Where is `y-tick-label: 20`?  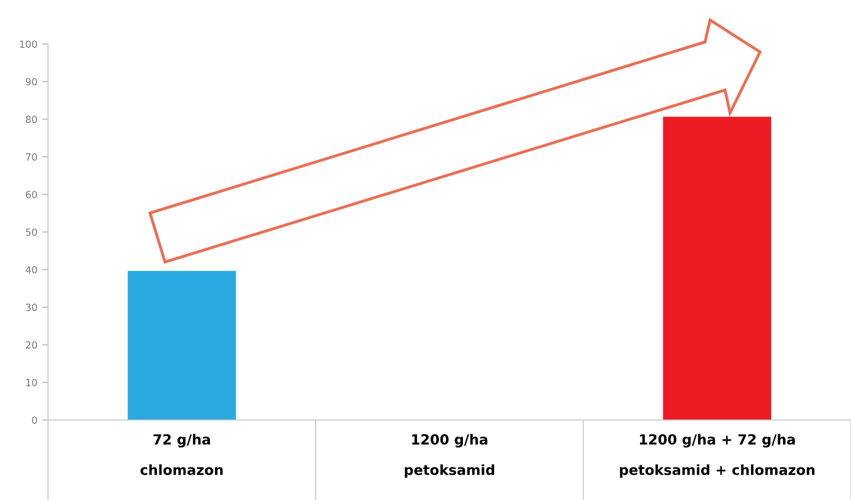 y-tick-label: 20 is located at coordinates (31, 345).